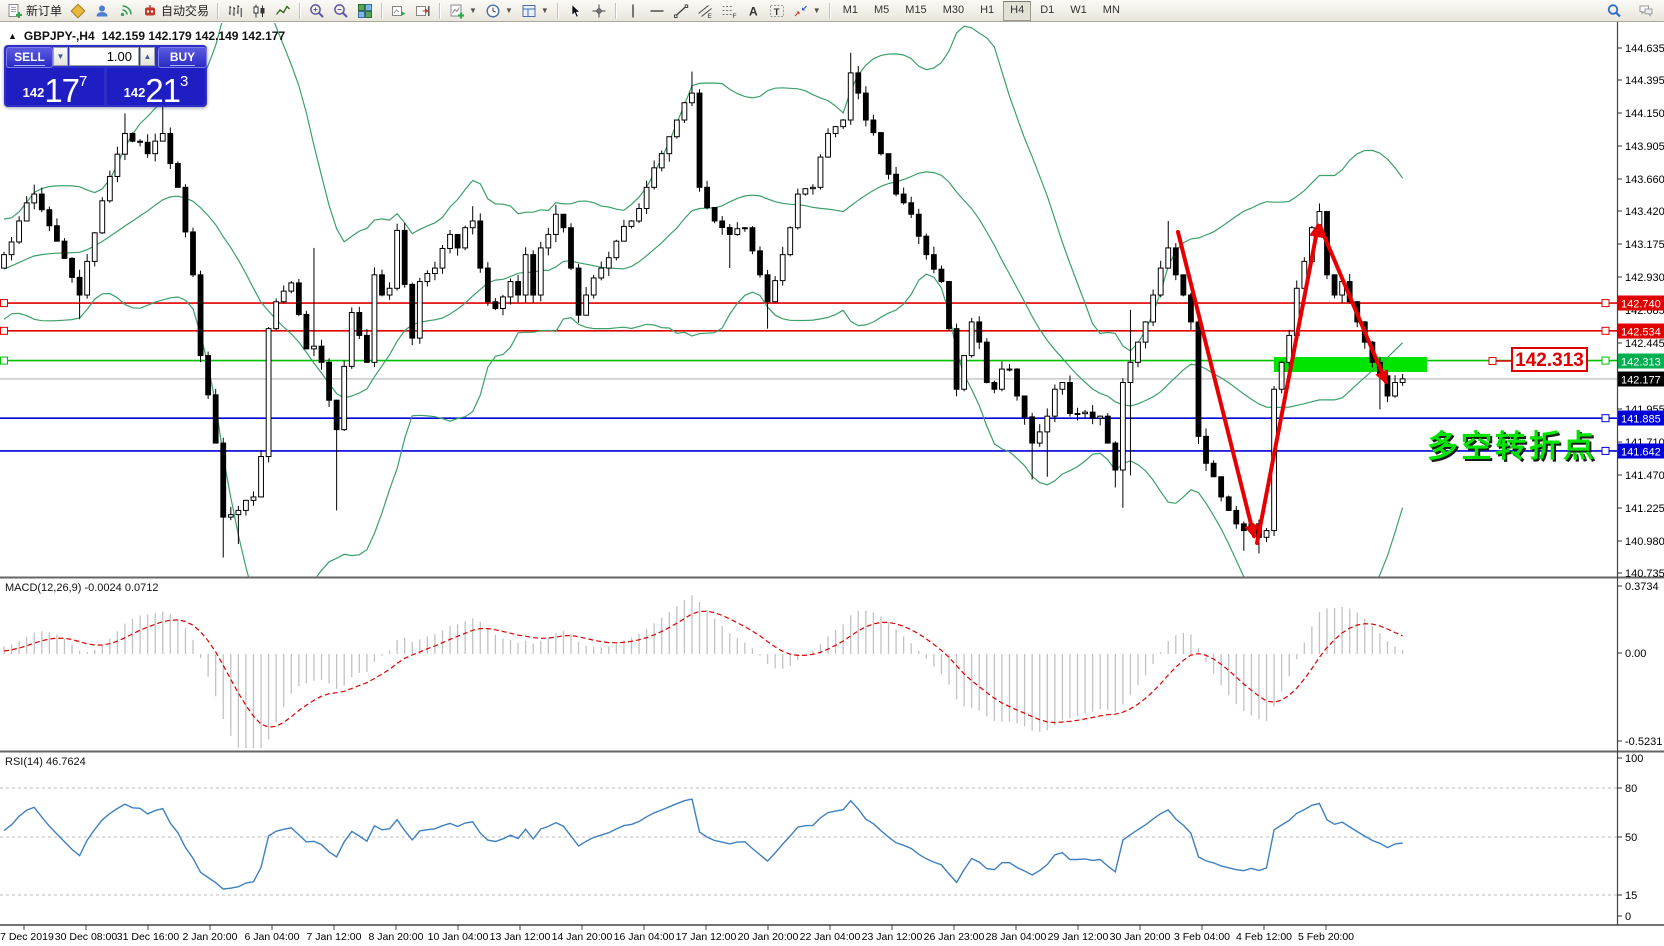  Describe the element at coordinates (850, 9) in the screenshot. I see `timeframe-m1-button: M1` at that location.